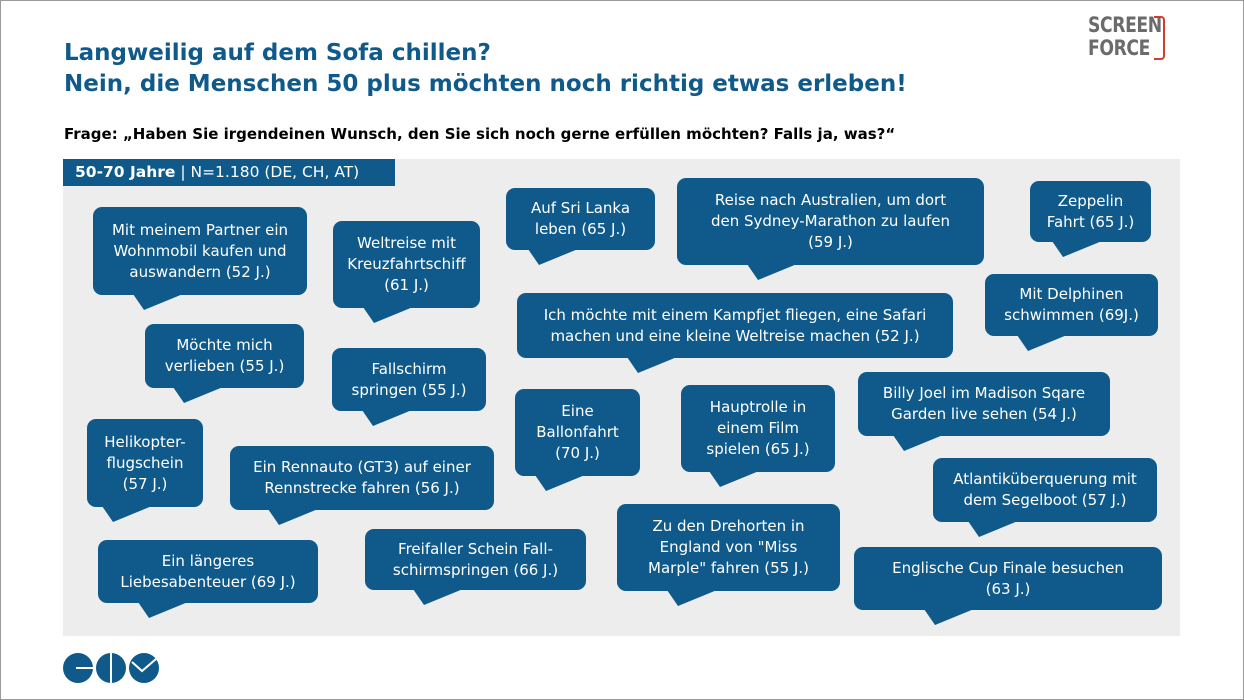 The height and width of the screenshot is (700, 1244). What do you see at coordinates (111, 668) in the screenshot?
I see `company-logo-icon` at bounding box center [111, 668].